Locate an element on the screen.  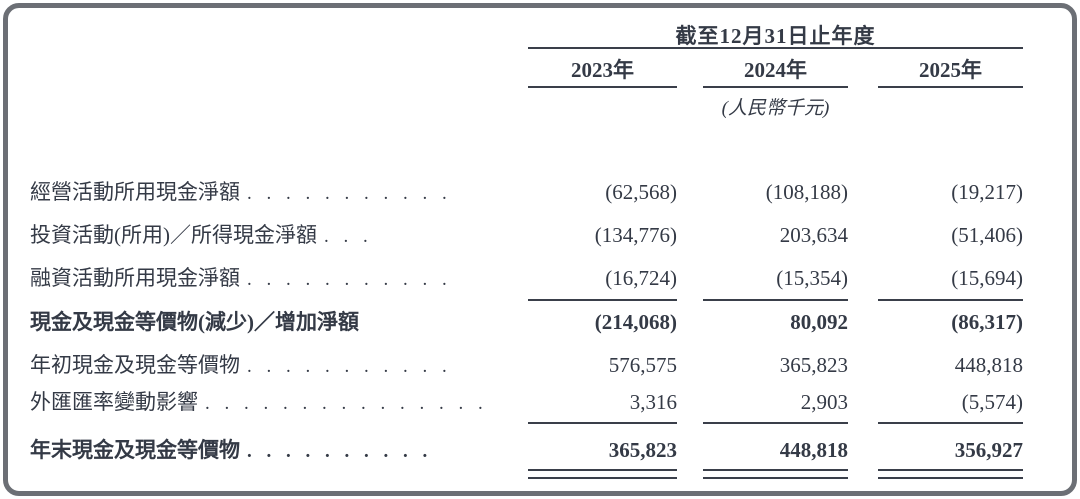
header-span-rule is located at coordinates (775, 48).